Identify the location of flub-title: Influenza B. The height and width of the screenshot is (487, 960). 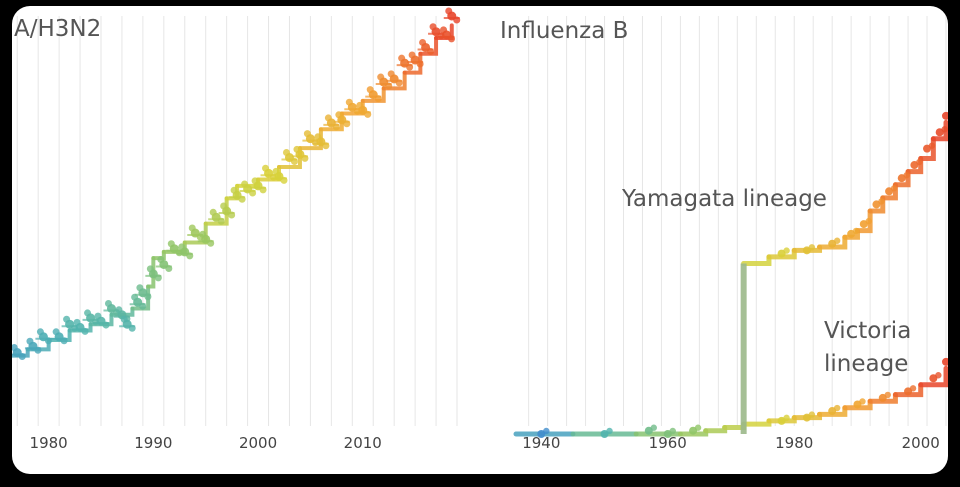
(564, 31).